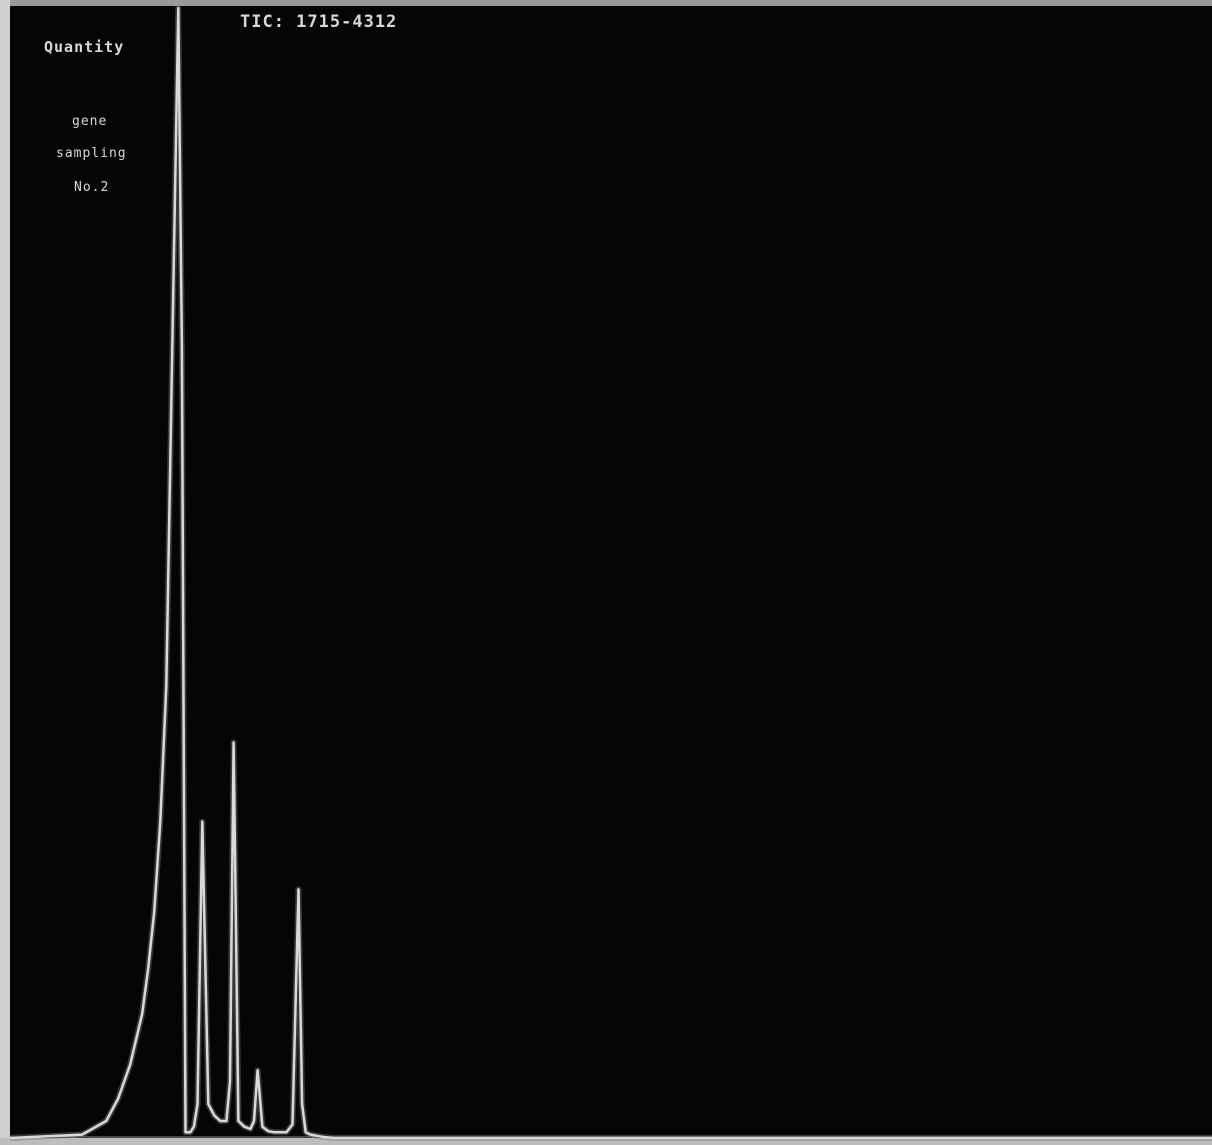  I want to click on bottom-edge, so click(606, 1141).